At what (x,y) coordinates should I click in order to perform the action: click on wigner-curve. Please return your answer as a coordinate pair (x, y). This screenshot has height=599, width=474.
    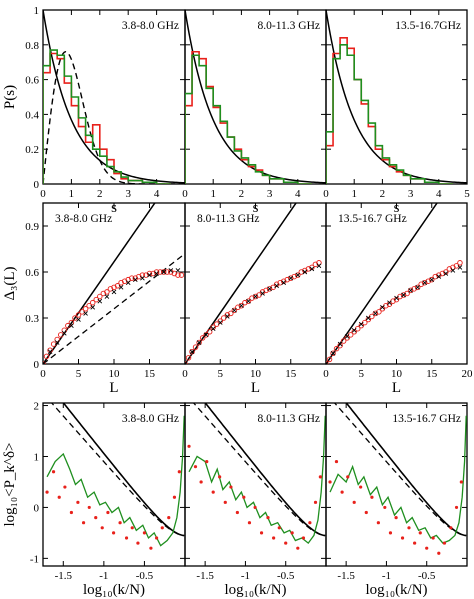
    Looking at the image, I should click on (114, 117).